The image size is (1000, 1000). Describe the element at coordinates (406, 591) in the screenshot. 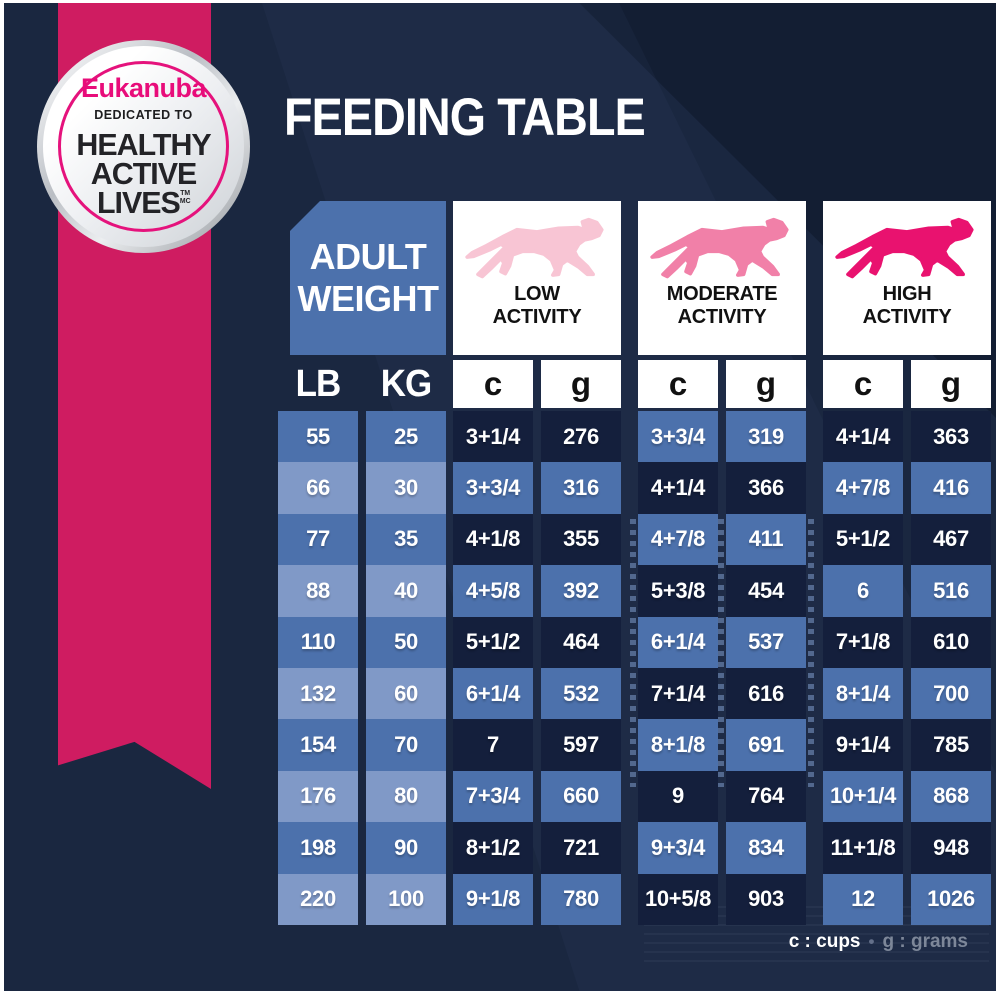

I see `cell-kg: 40` at that location.